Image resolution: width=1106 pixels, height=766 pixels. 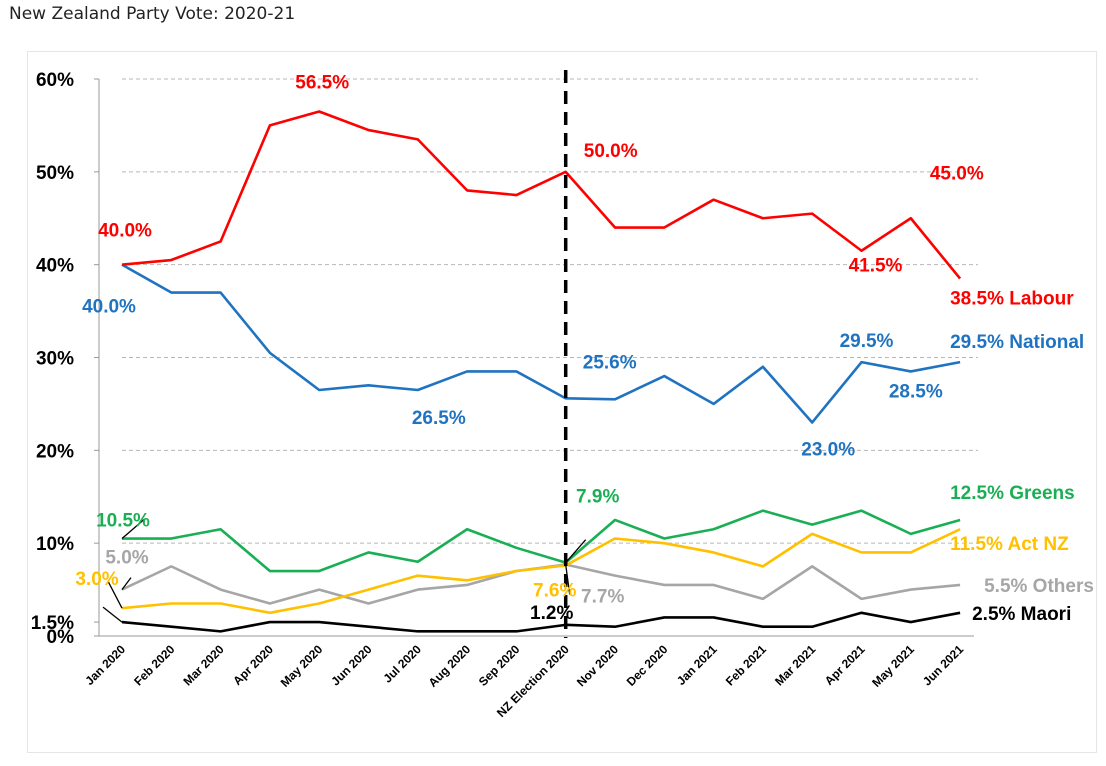 I want to click on data-label-maori: 2.5% Maori, so click(x=1021, y=614).